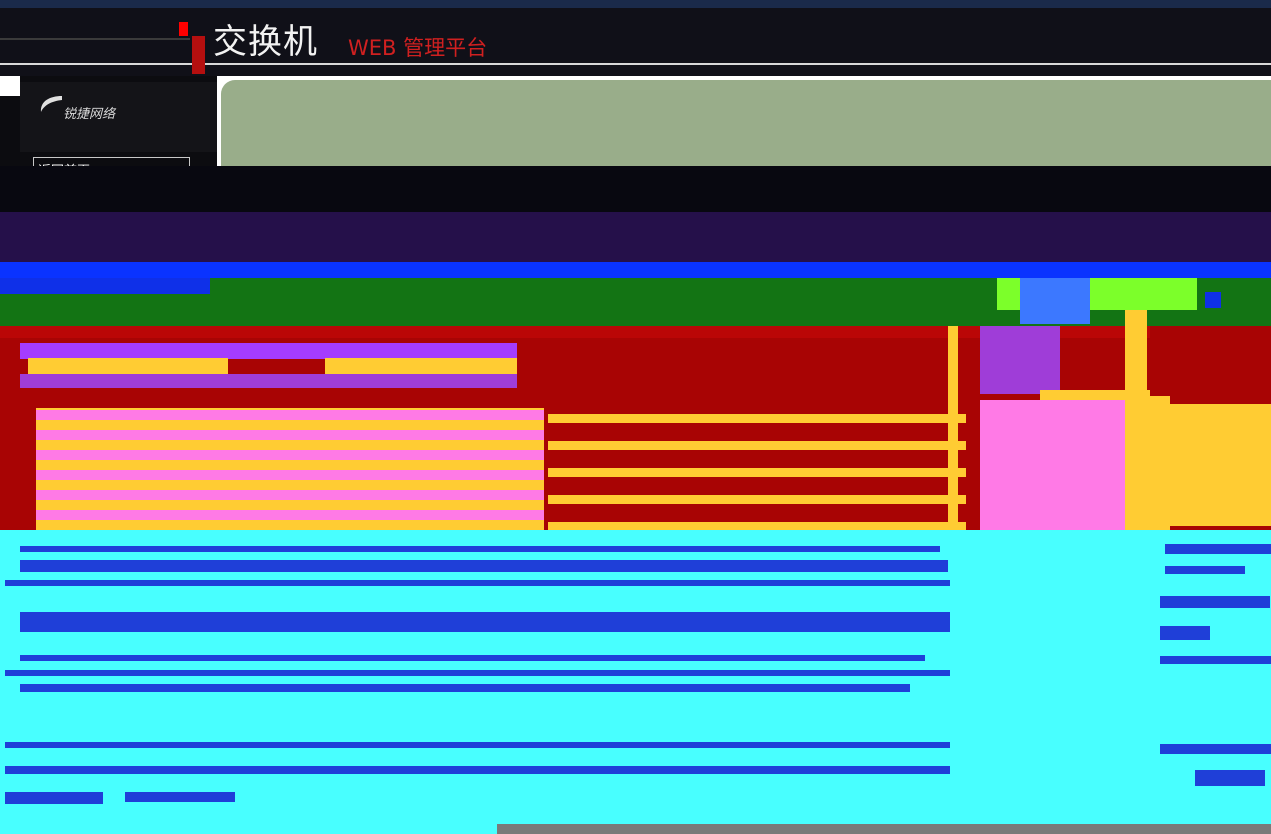 This screenshot has height=834, width=1271. Describe the element at coordinates (635, 64) in the screenshot. I see `header-divider` at that location.